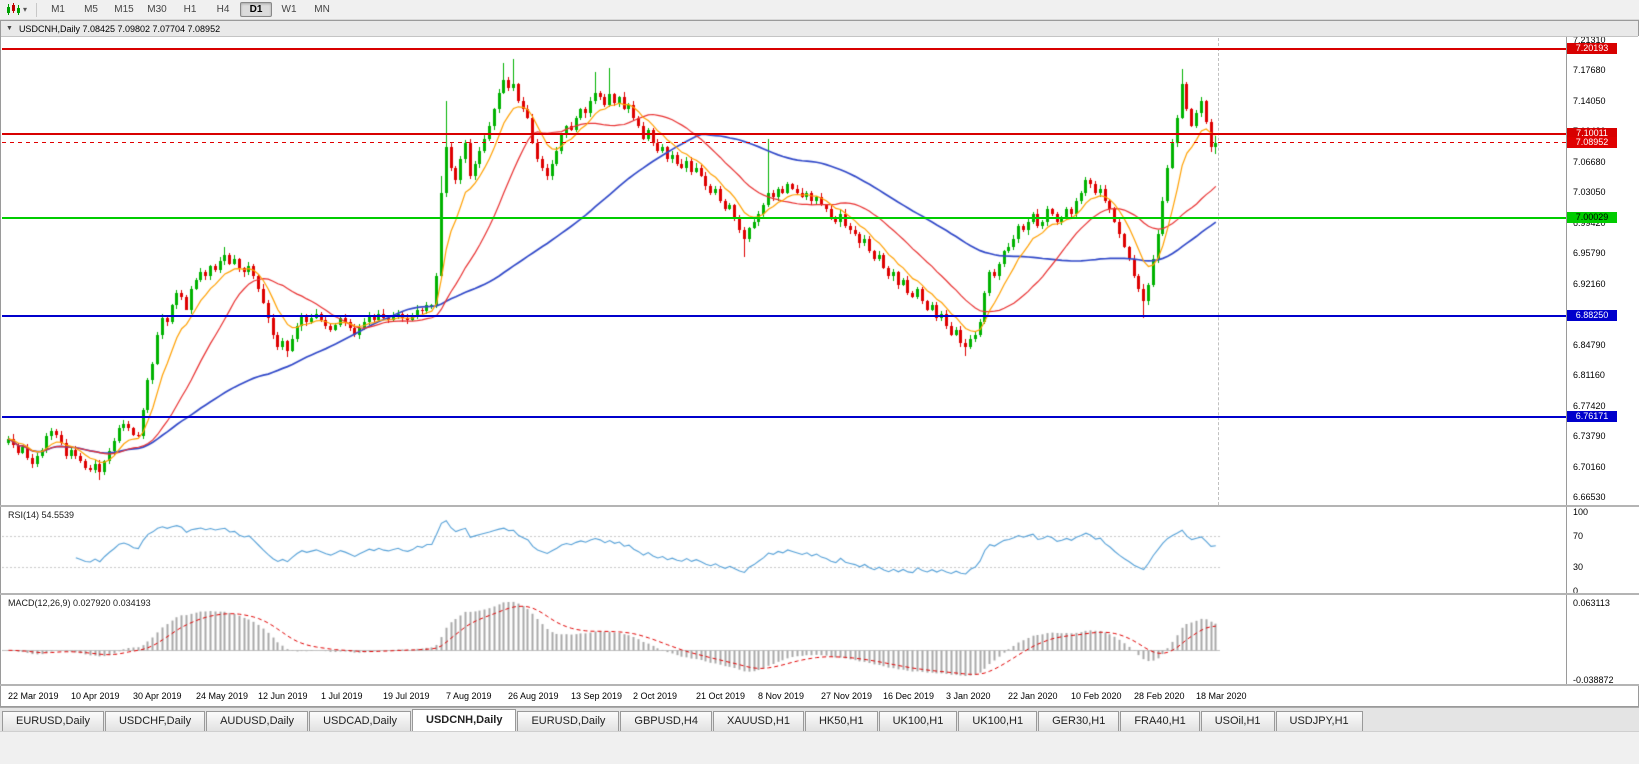  I want to click on timeframe-w1: W1, so click(289, 9).